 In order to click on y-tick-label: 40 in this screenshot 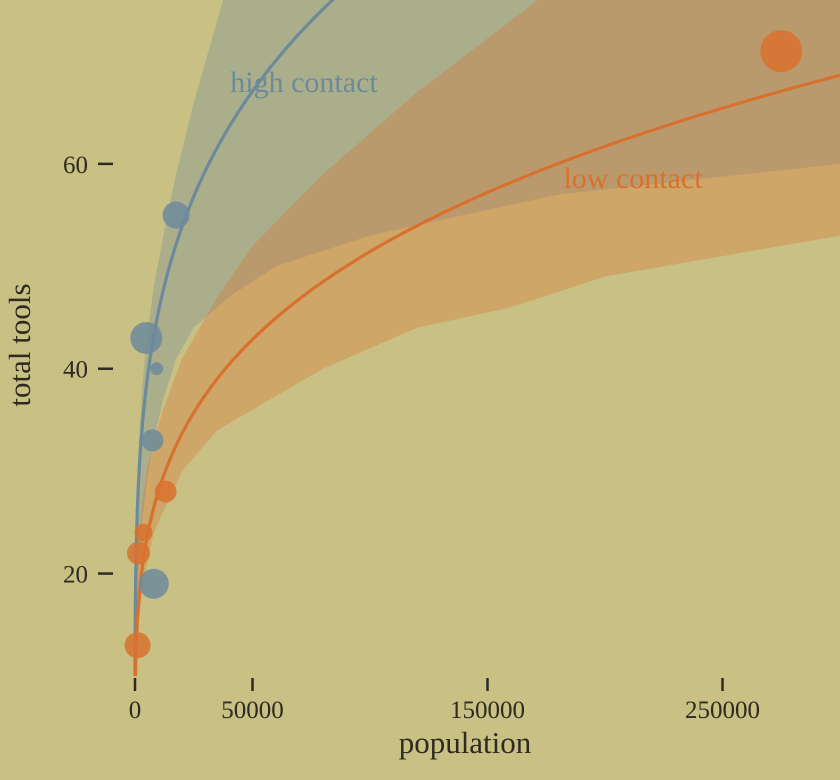, I will do `click(75, 370)`.